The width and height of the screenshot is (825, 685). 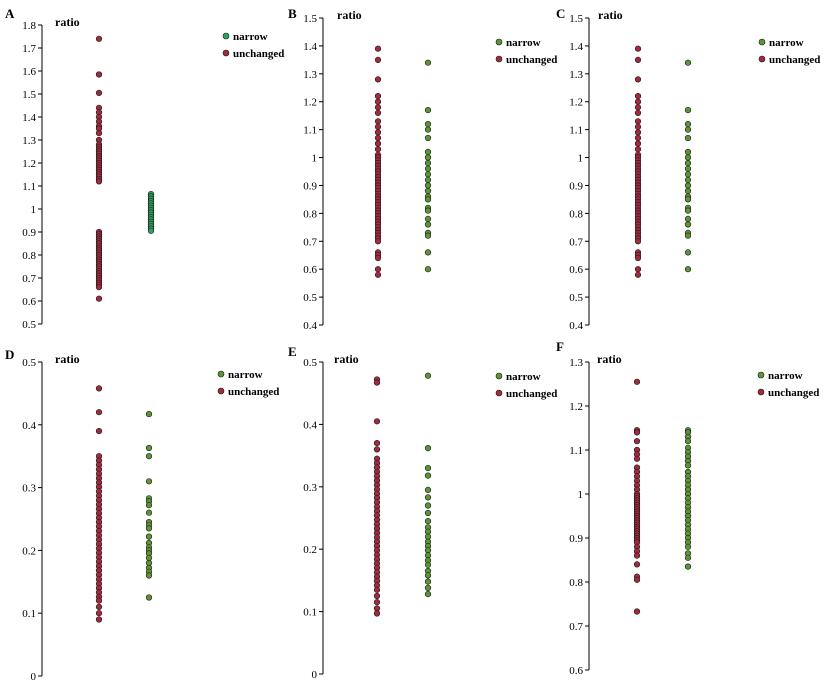 I want to click on panel-f-legend-marker-unchanged, so click(x=761, y=392).